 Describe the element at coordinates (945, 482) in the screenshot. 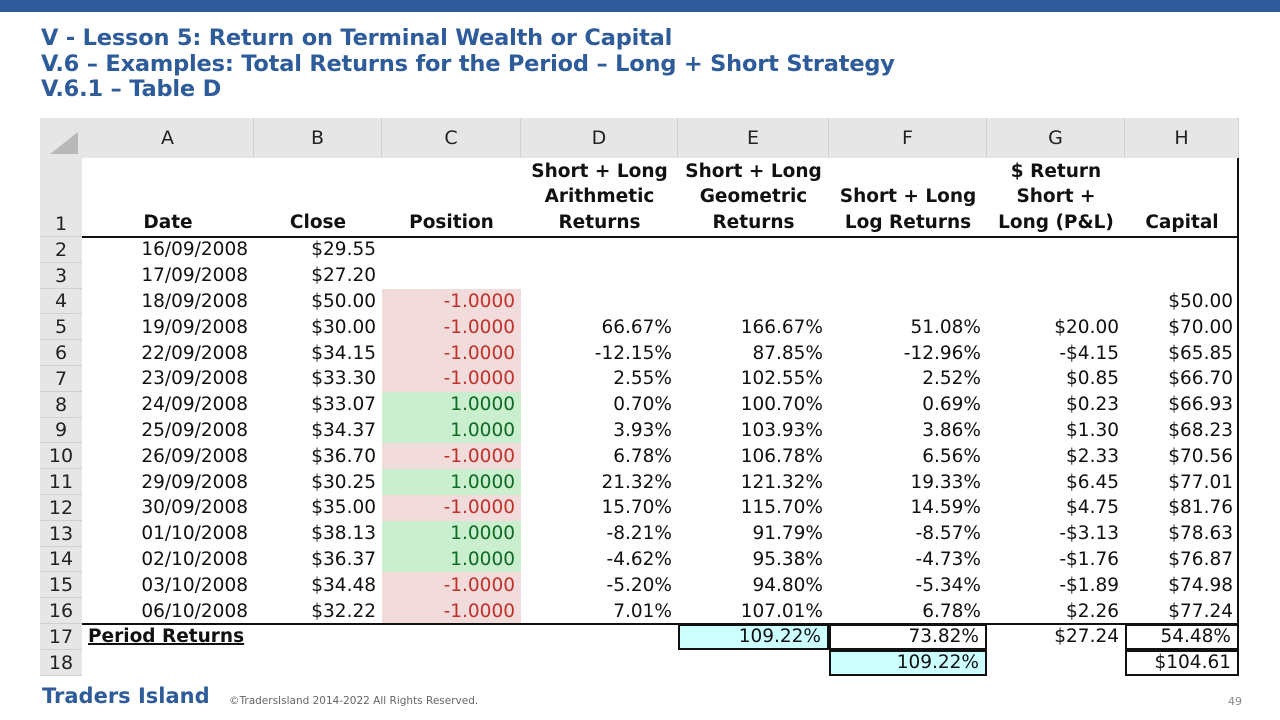

I see `cell-f11: 19.33%` at that location.